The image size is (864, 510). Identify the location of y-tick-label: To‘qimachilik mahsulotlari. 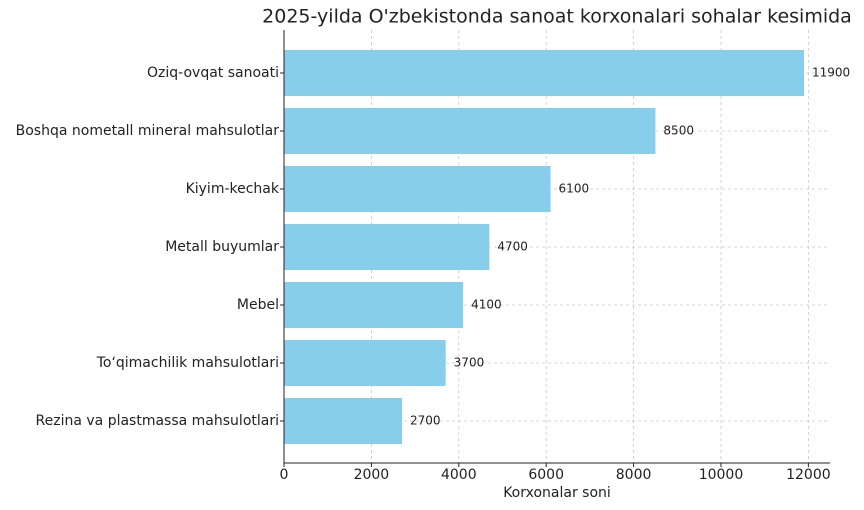
(187, 363).